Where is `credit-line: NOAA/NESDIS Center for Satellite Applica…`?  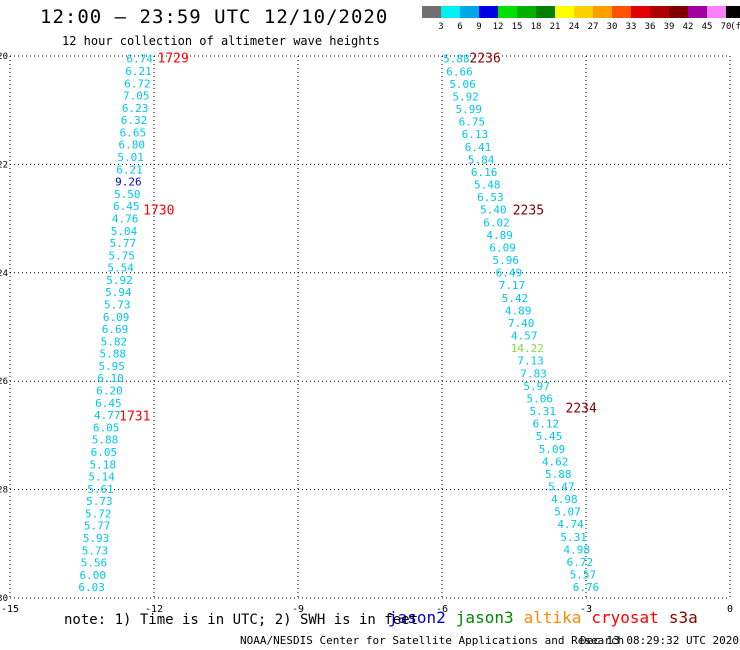
credit-line: NOAA/NESDIS Center for Satellite Applica… is located at coordinates (432, 640).